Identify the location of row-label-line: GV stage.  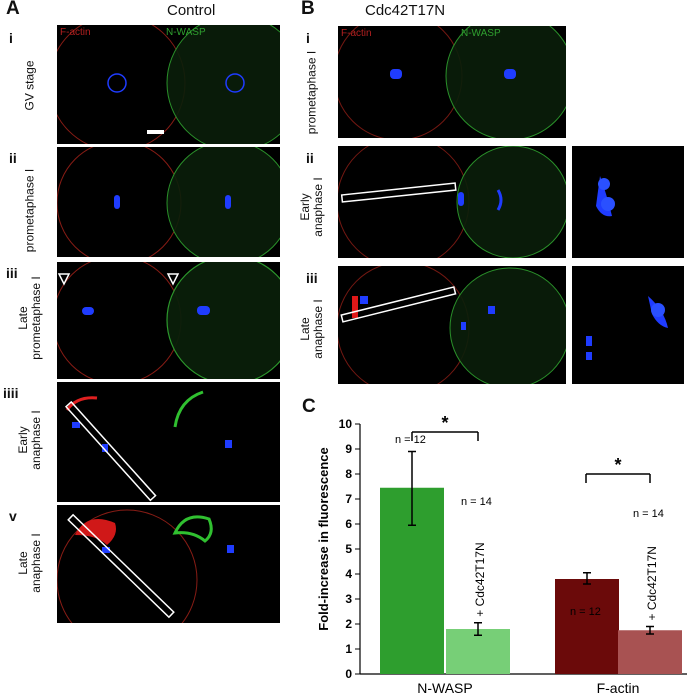
(29, 85).